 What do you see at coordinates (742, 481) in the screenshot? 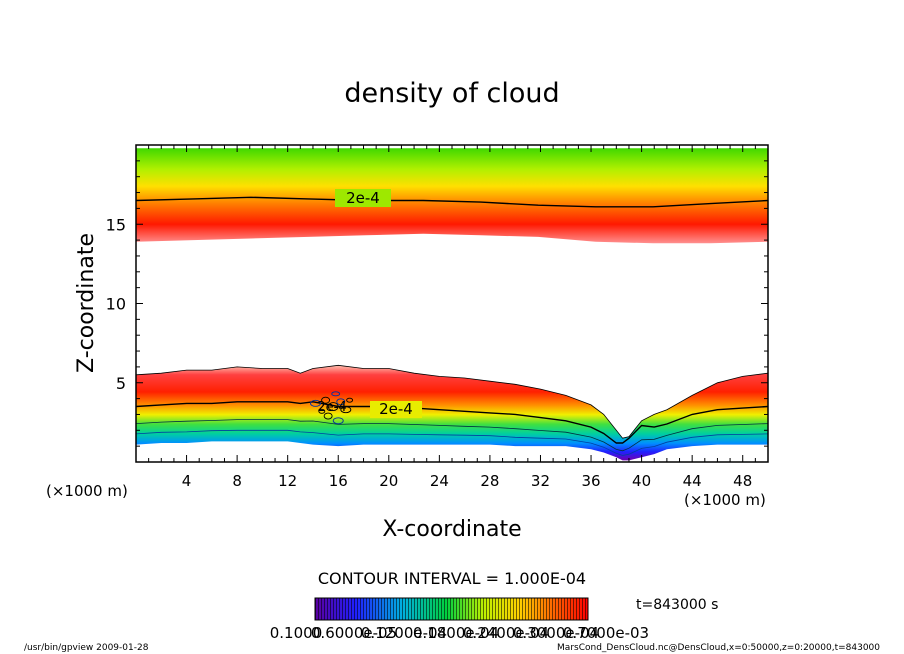
I see `x-tick-label: 48` at bounding box center [742, 481].